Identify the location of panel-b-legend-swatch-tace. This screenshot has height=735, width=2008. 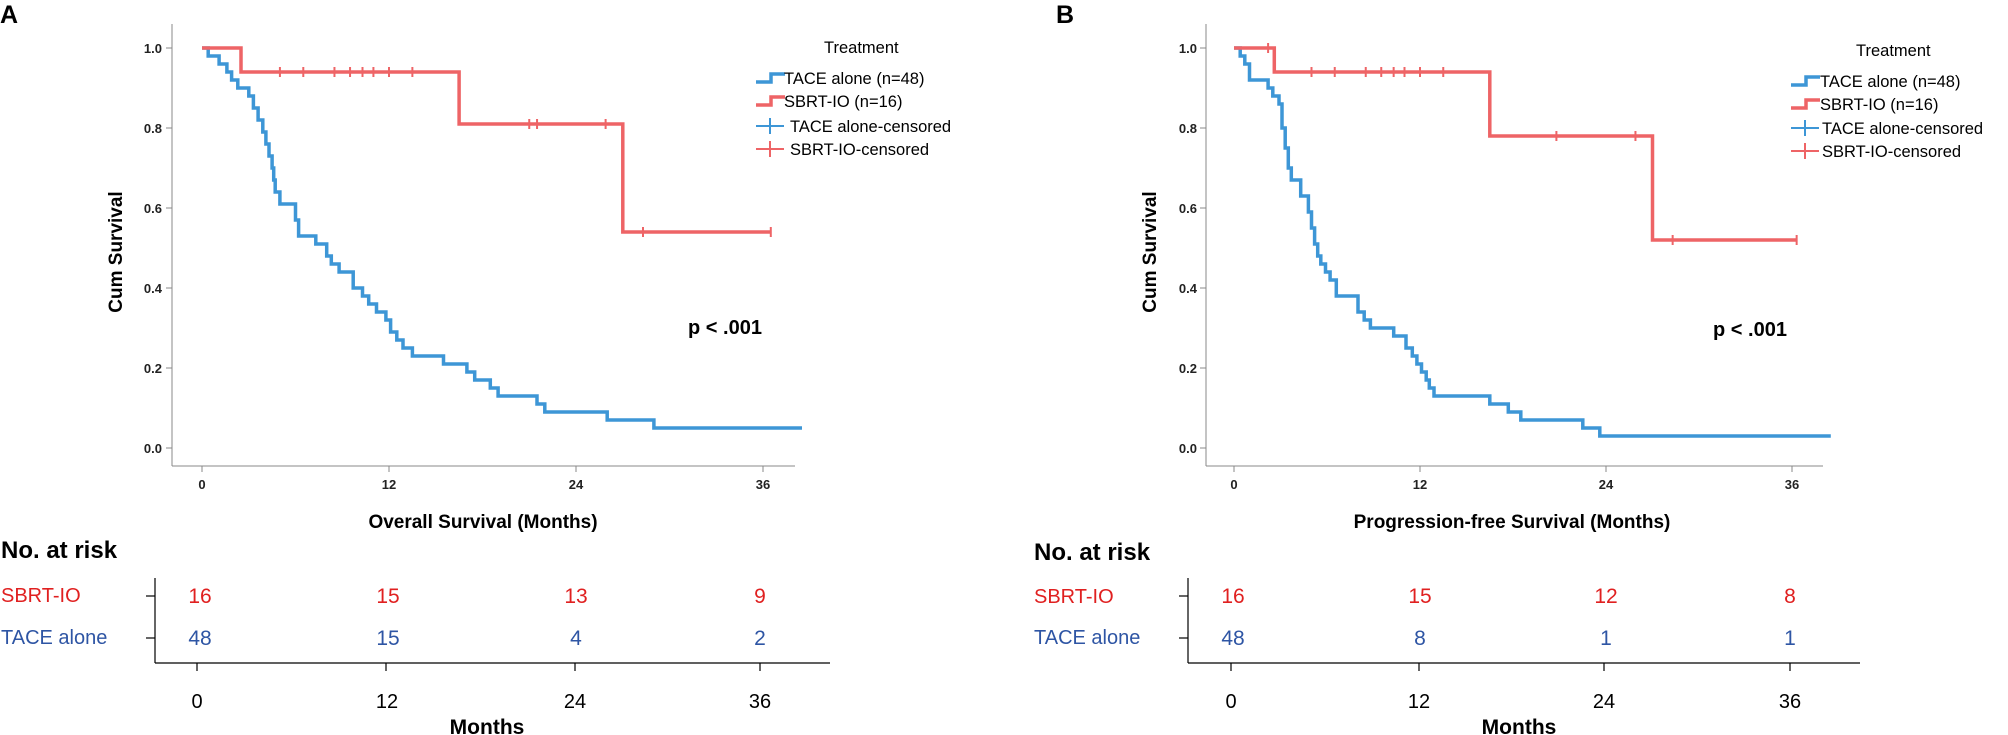
(1805, 81).